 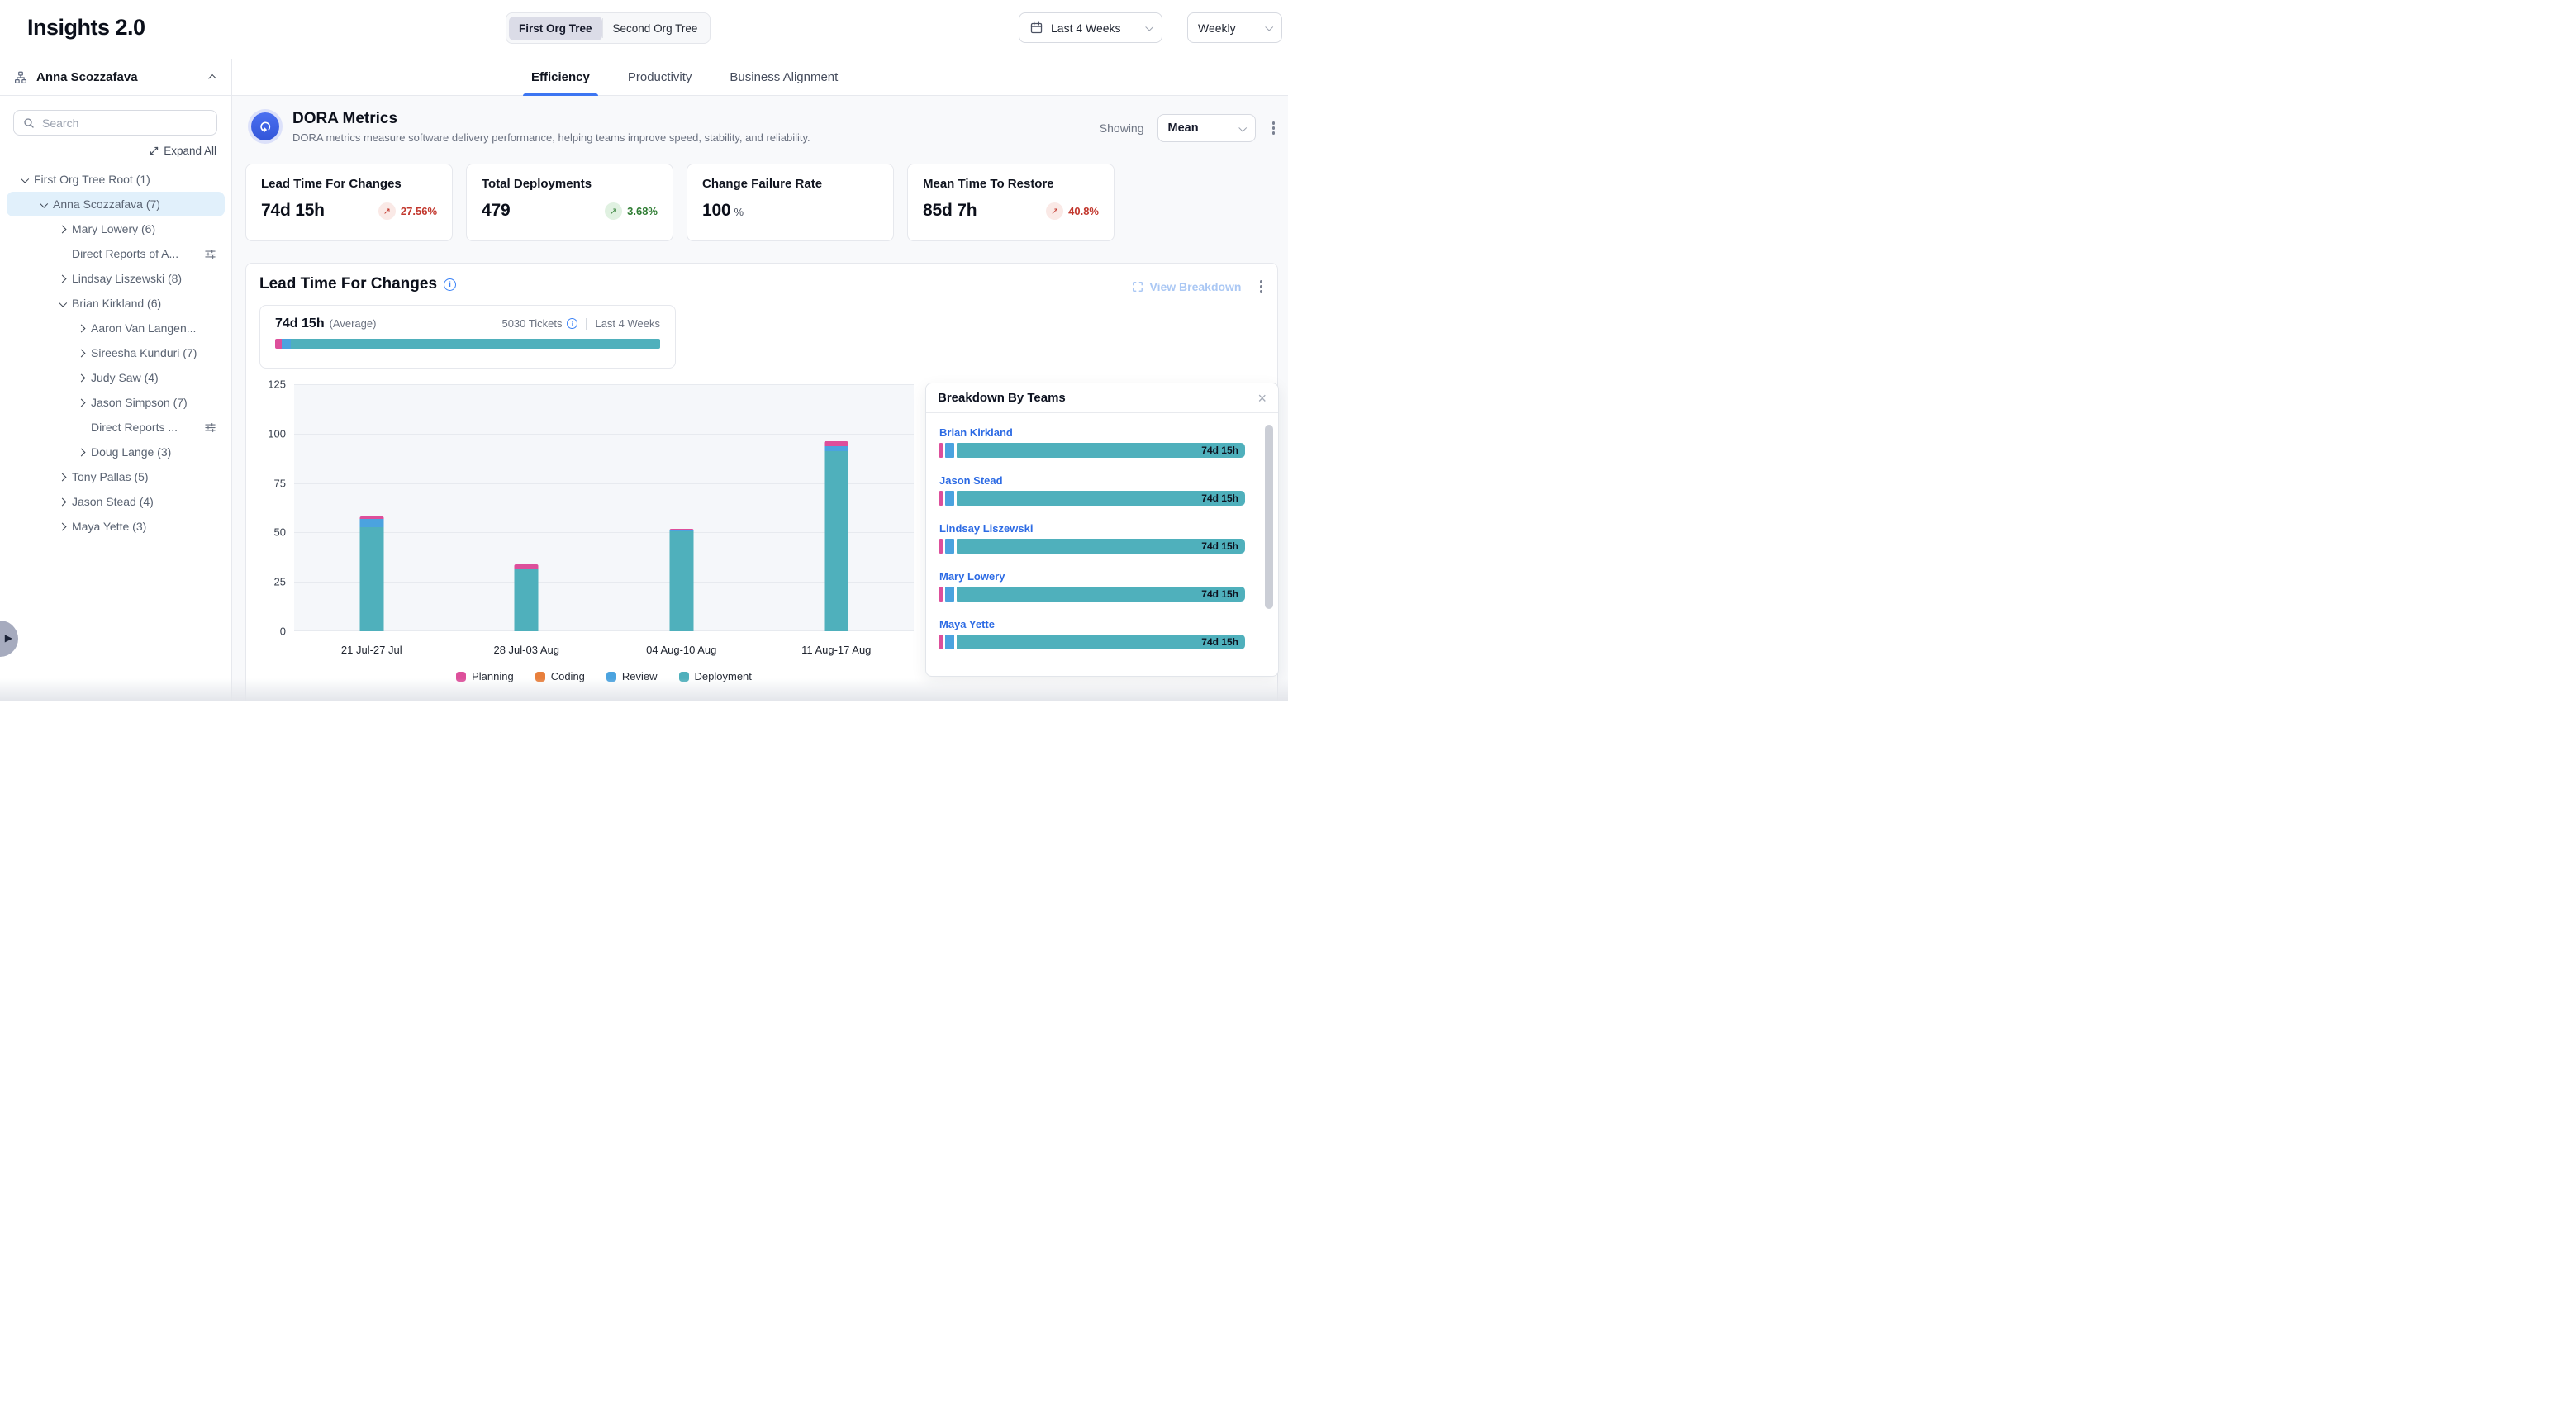 I want to click on search-box, so click(x=115, y=123).